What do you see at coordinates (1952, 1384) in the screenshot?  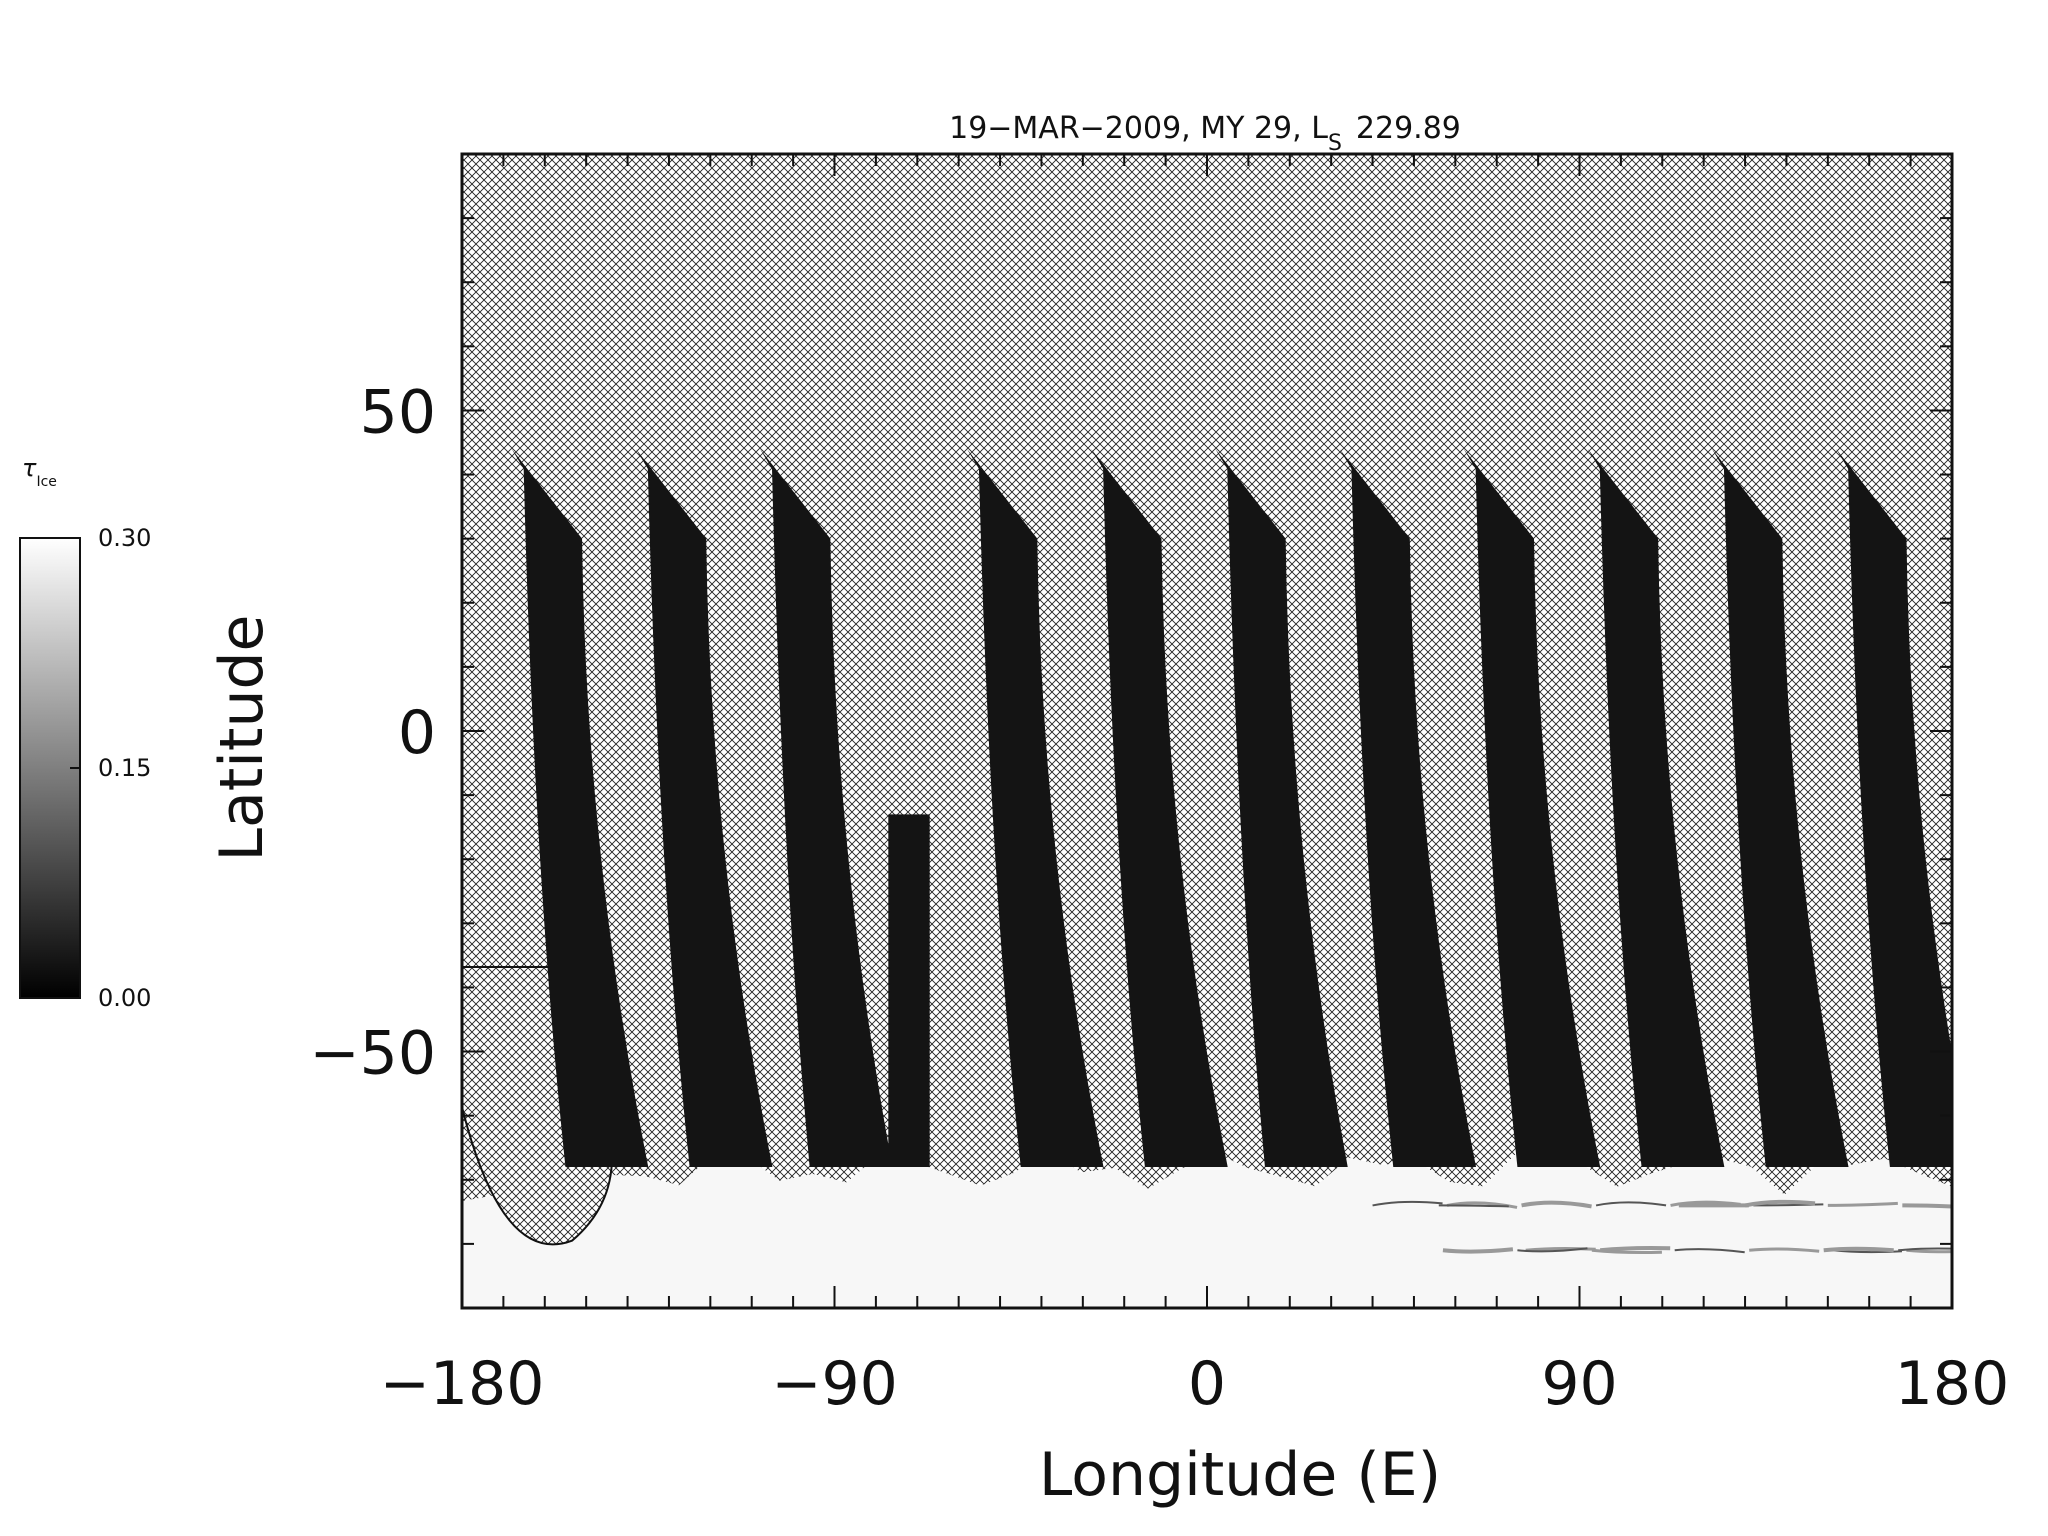 I see `x-tick-label: 180` at bounding box center [1952, 1384].